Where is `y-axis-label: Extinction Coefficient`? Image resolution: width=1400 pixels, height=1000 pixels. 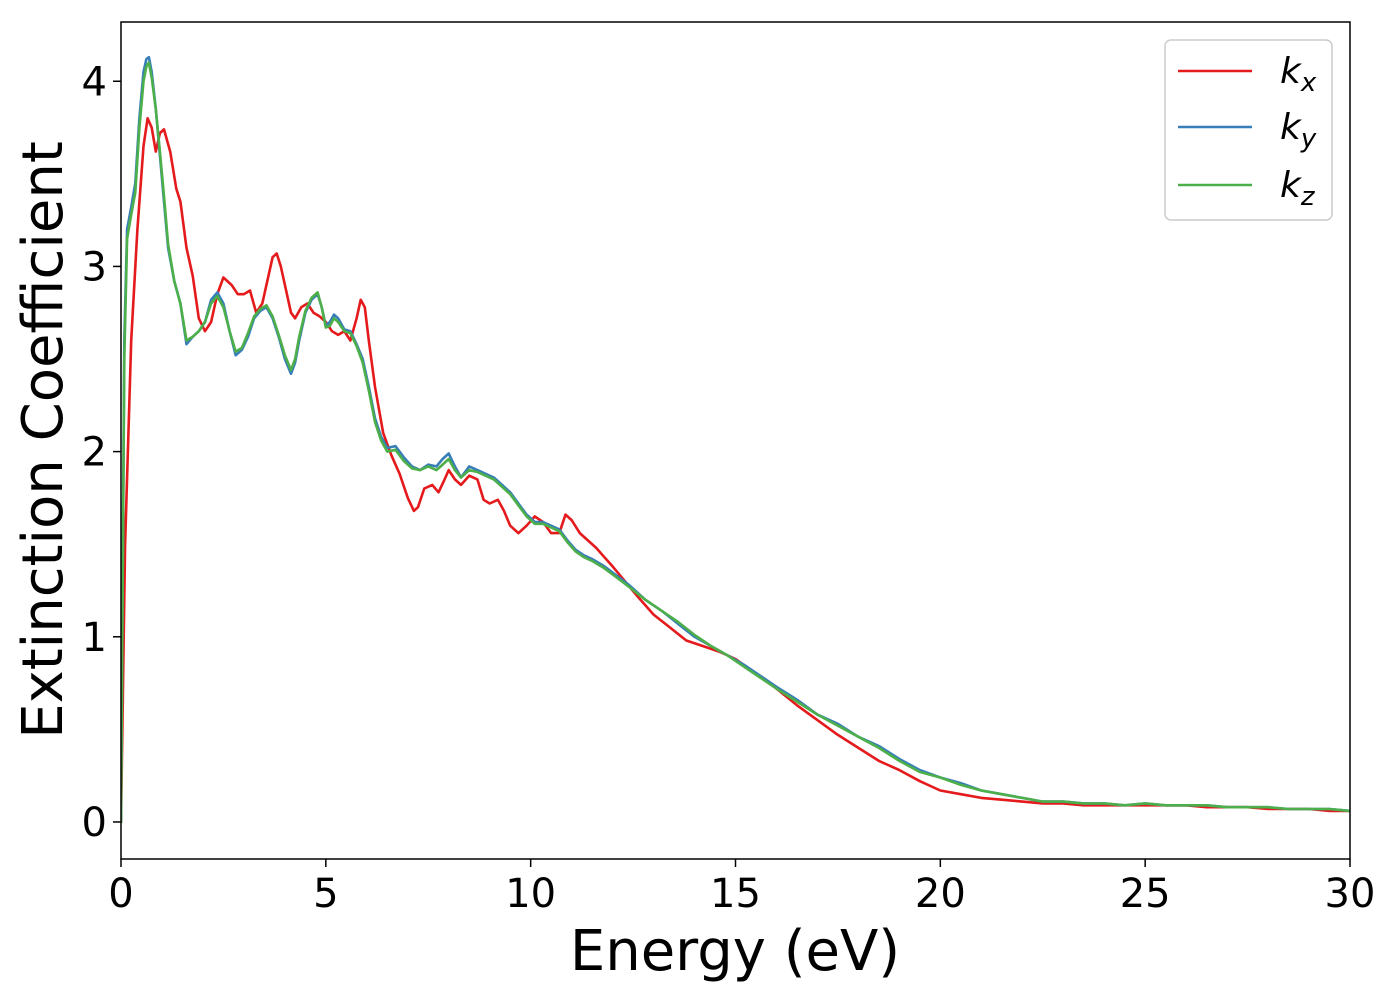 y-axis-label: Extinction Coefficient is located at coordinates (43, 440).